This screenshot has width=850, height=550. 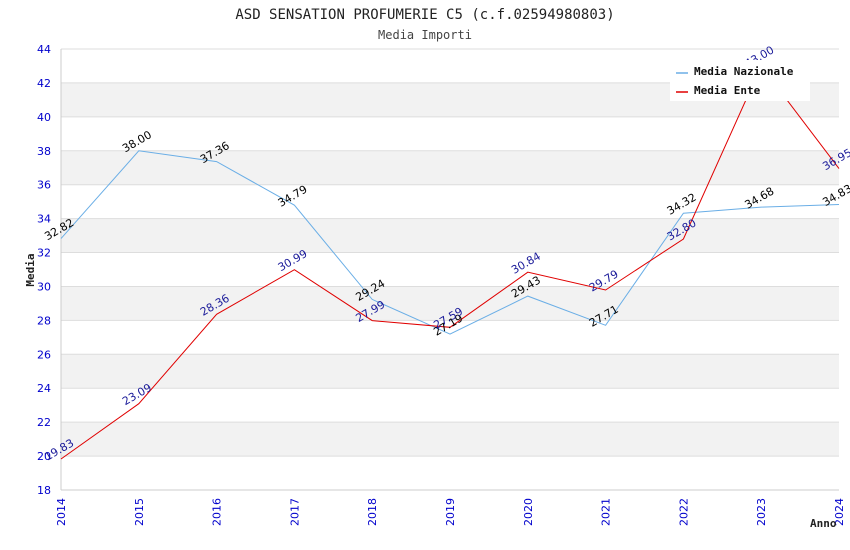 I want to click on y-tick-label: 42, so click(x=44, y=83).